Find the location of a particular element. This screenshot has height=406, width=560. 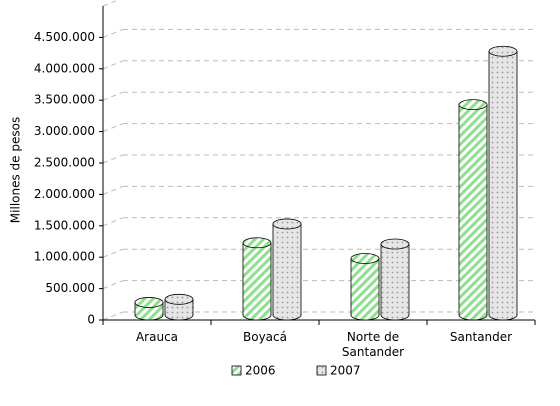

y-tick-label: 3.000.000 is located at coordinates (64, 131).